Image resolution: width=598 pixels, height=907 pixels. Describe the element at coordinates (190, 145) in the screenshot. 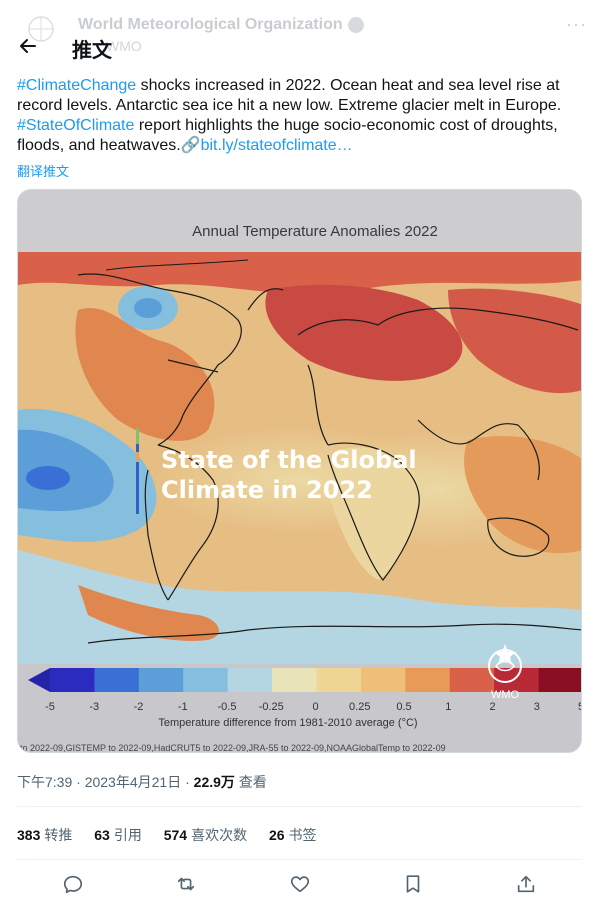

I see `link-emoji-icon: 🔗` at that location.